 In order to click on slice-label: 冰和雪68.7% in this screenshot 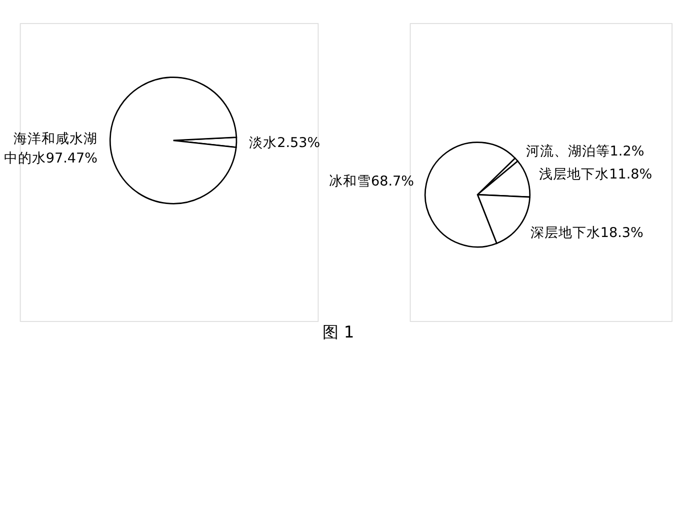, I will do `click(371, 181)`.